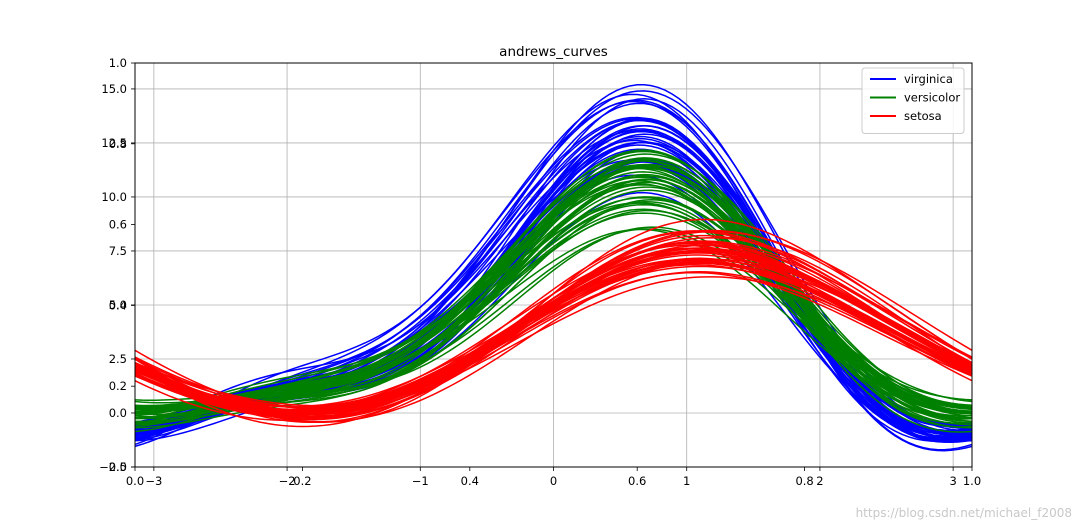  Describe the element at coordinates (804, 481) in the screenshot. I see `overlay-x-tick-label: 0.8` at that location.